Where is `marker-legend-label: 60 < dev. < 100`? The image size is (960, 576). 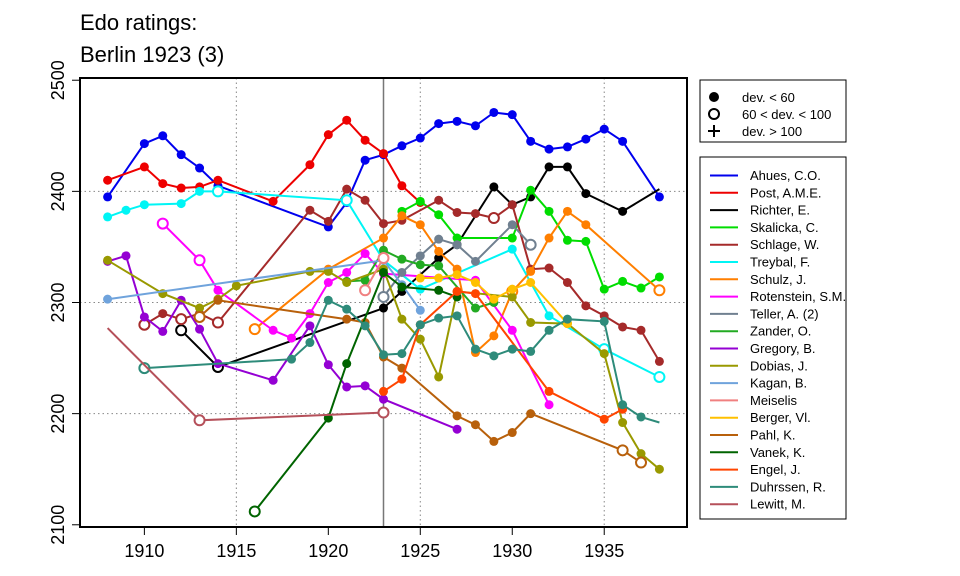 marker-legend-label: 60 < dev. < 100 is located at coordinates (786, 114).